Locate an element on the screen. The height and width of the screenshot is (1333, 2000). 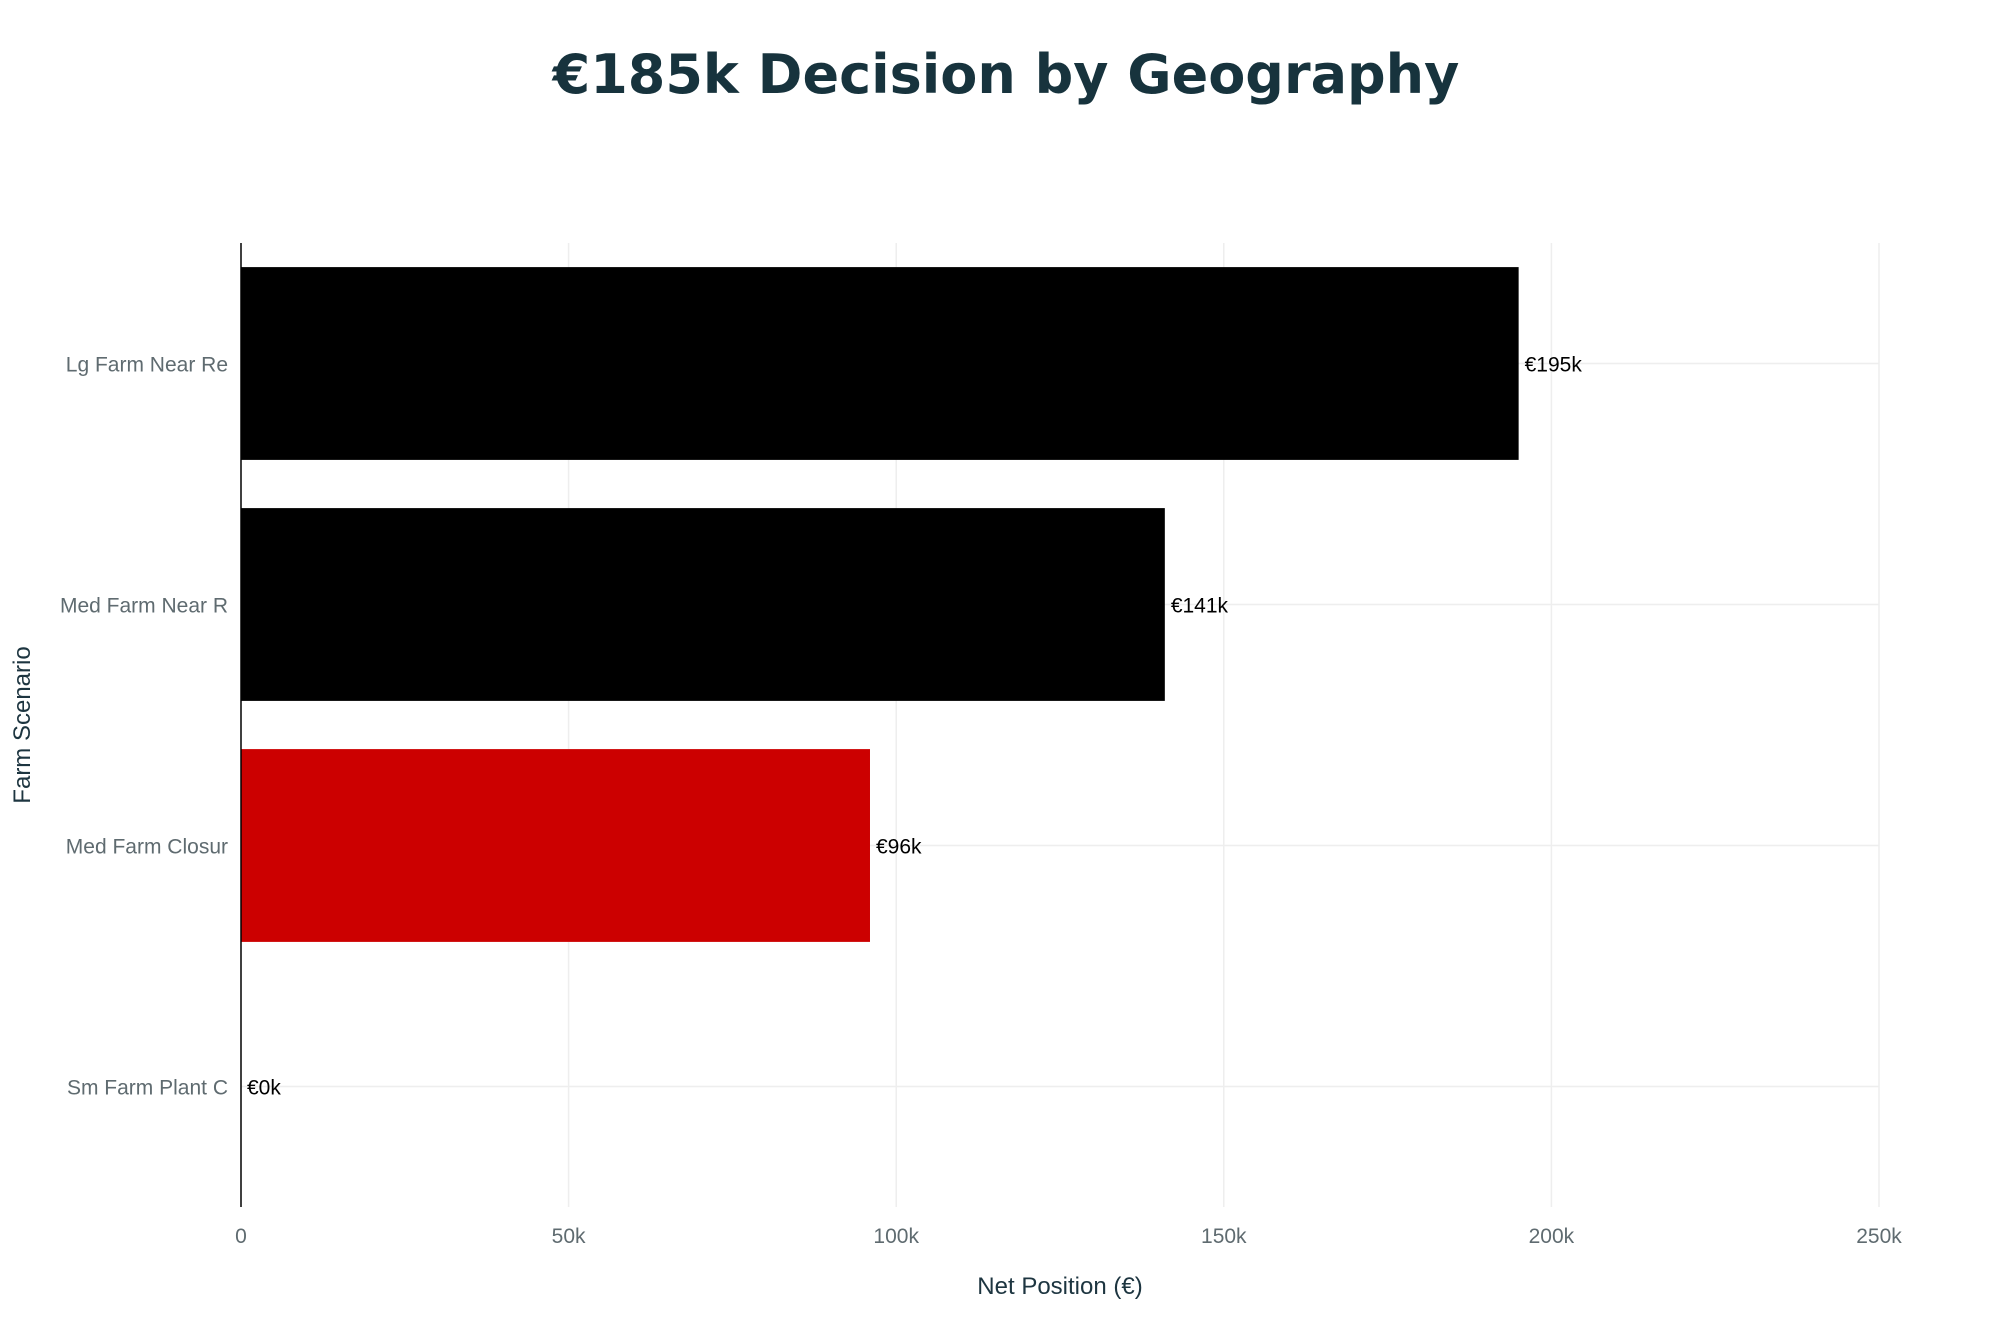
x-tick-label: 250k is located at coordinates (1879, 1236).